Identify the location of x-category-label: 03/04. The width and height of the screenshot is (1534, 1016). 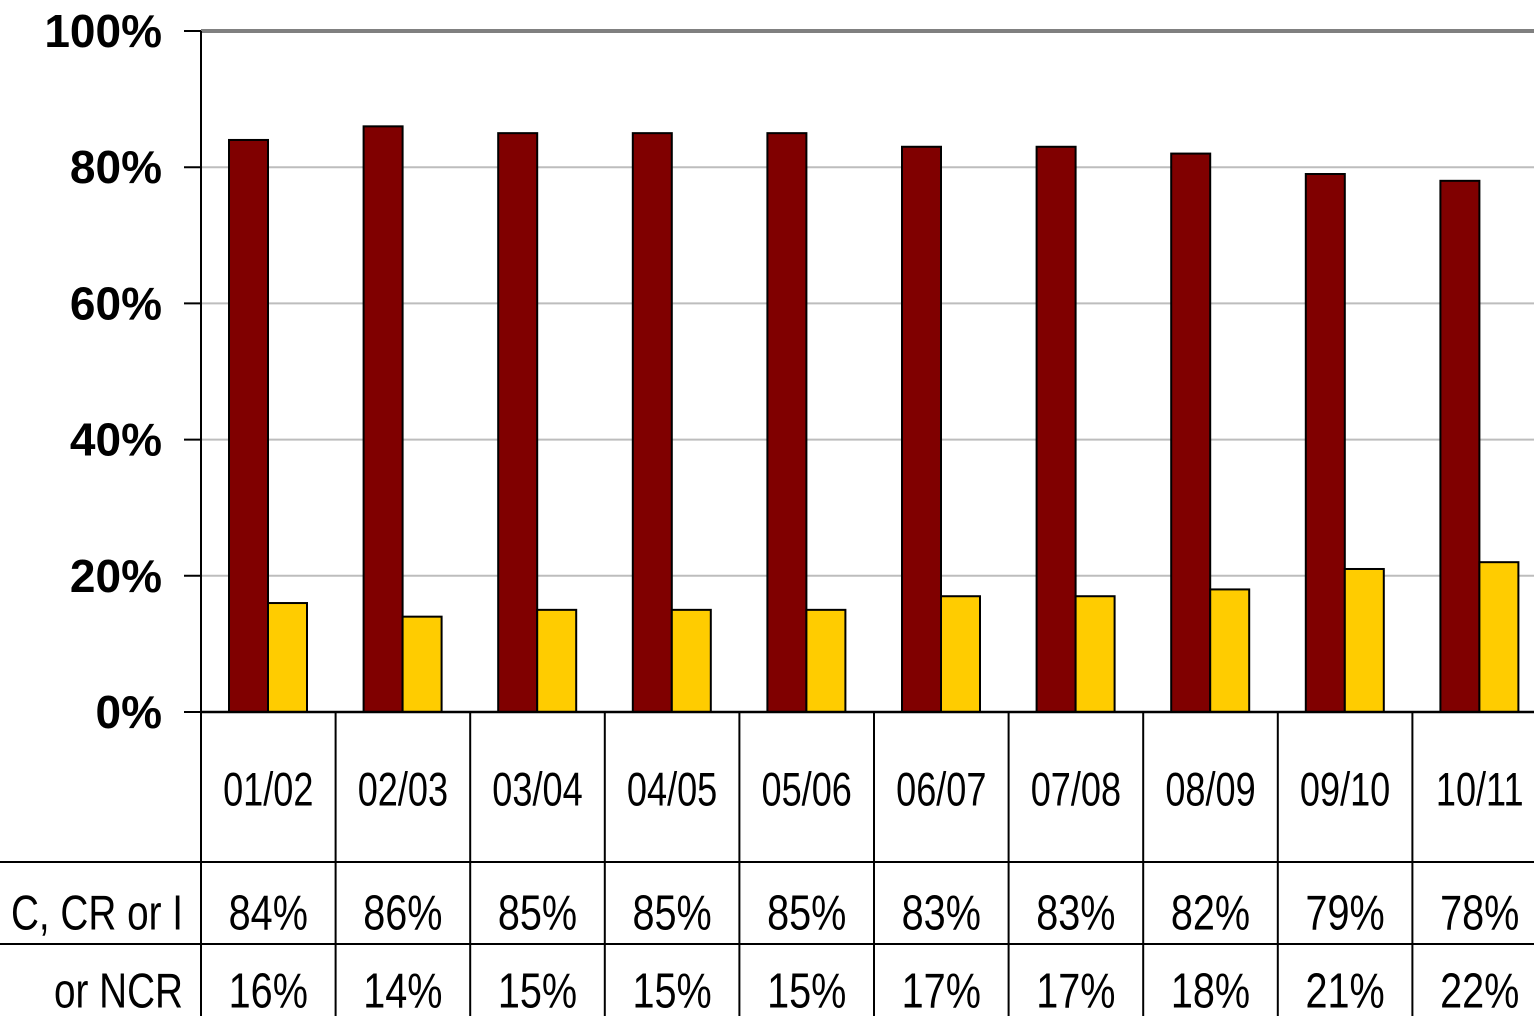
(537, 789).